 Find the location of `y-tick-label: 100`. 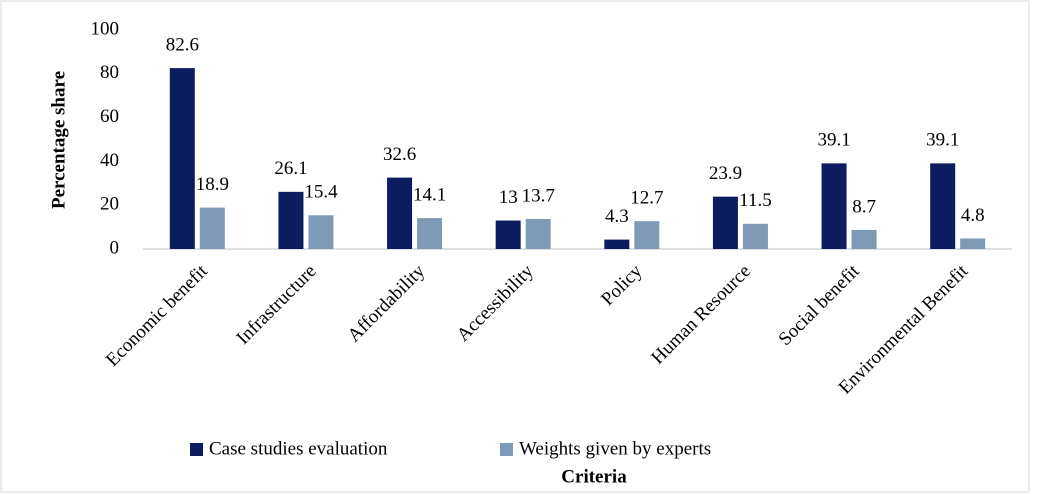

y-tick-label: 100 is located at coordinates (105, 28).